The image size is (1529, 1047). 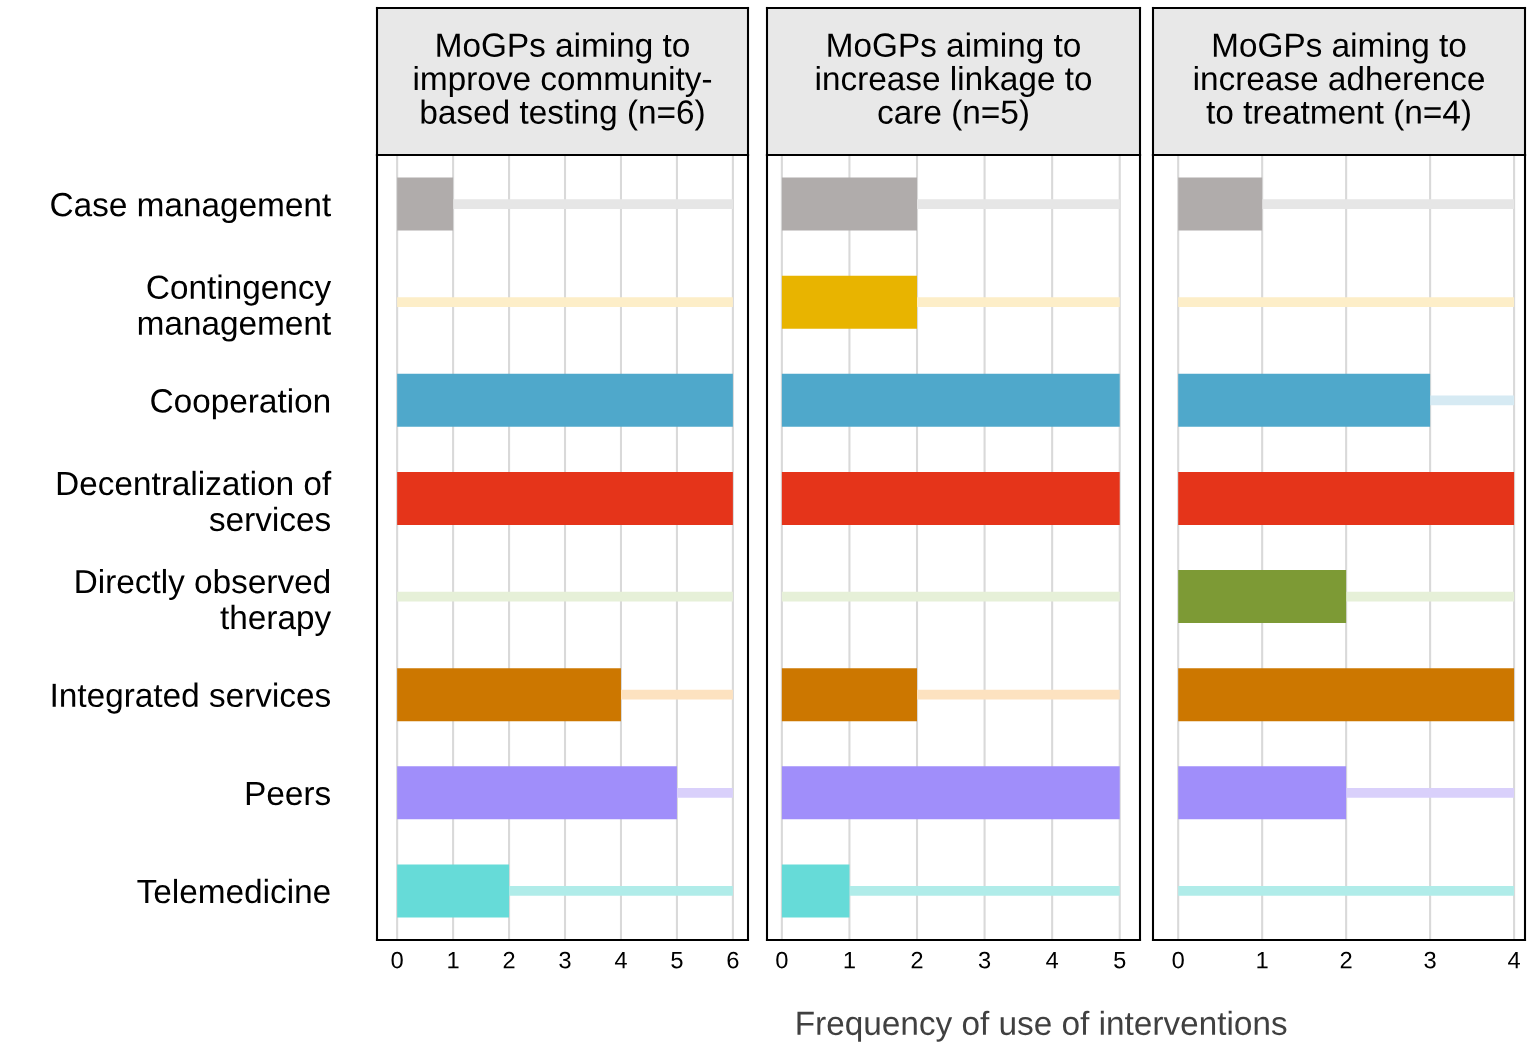 I want to click on x-tick-label: 6, so click(x=733, y=960).